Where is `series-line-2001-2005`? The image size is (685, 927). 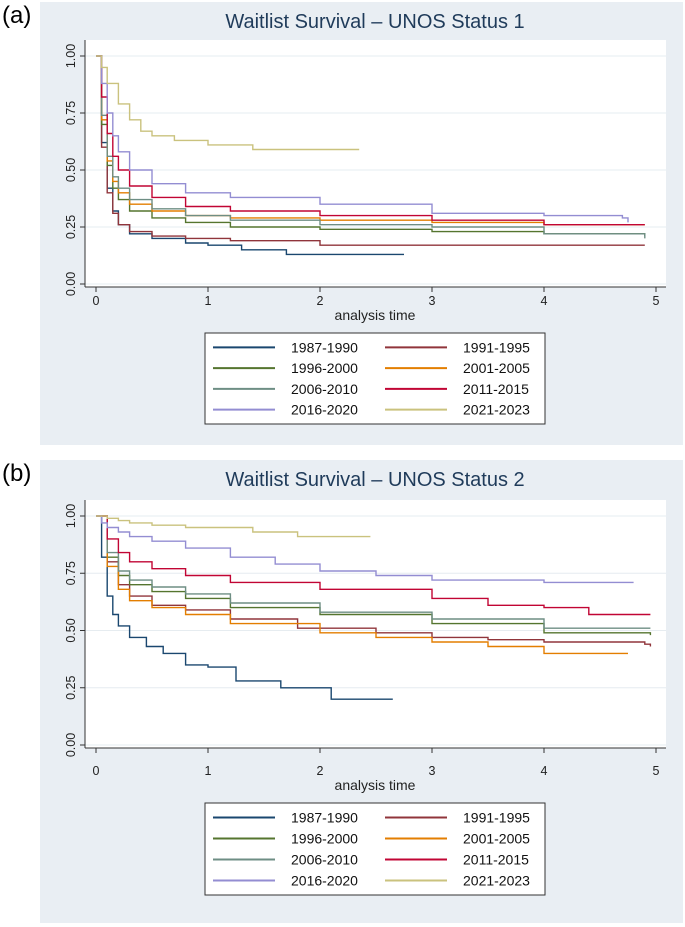 series-line-2001-2005 is located at coordinates (362, 585).